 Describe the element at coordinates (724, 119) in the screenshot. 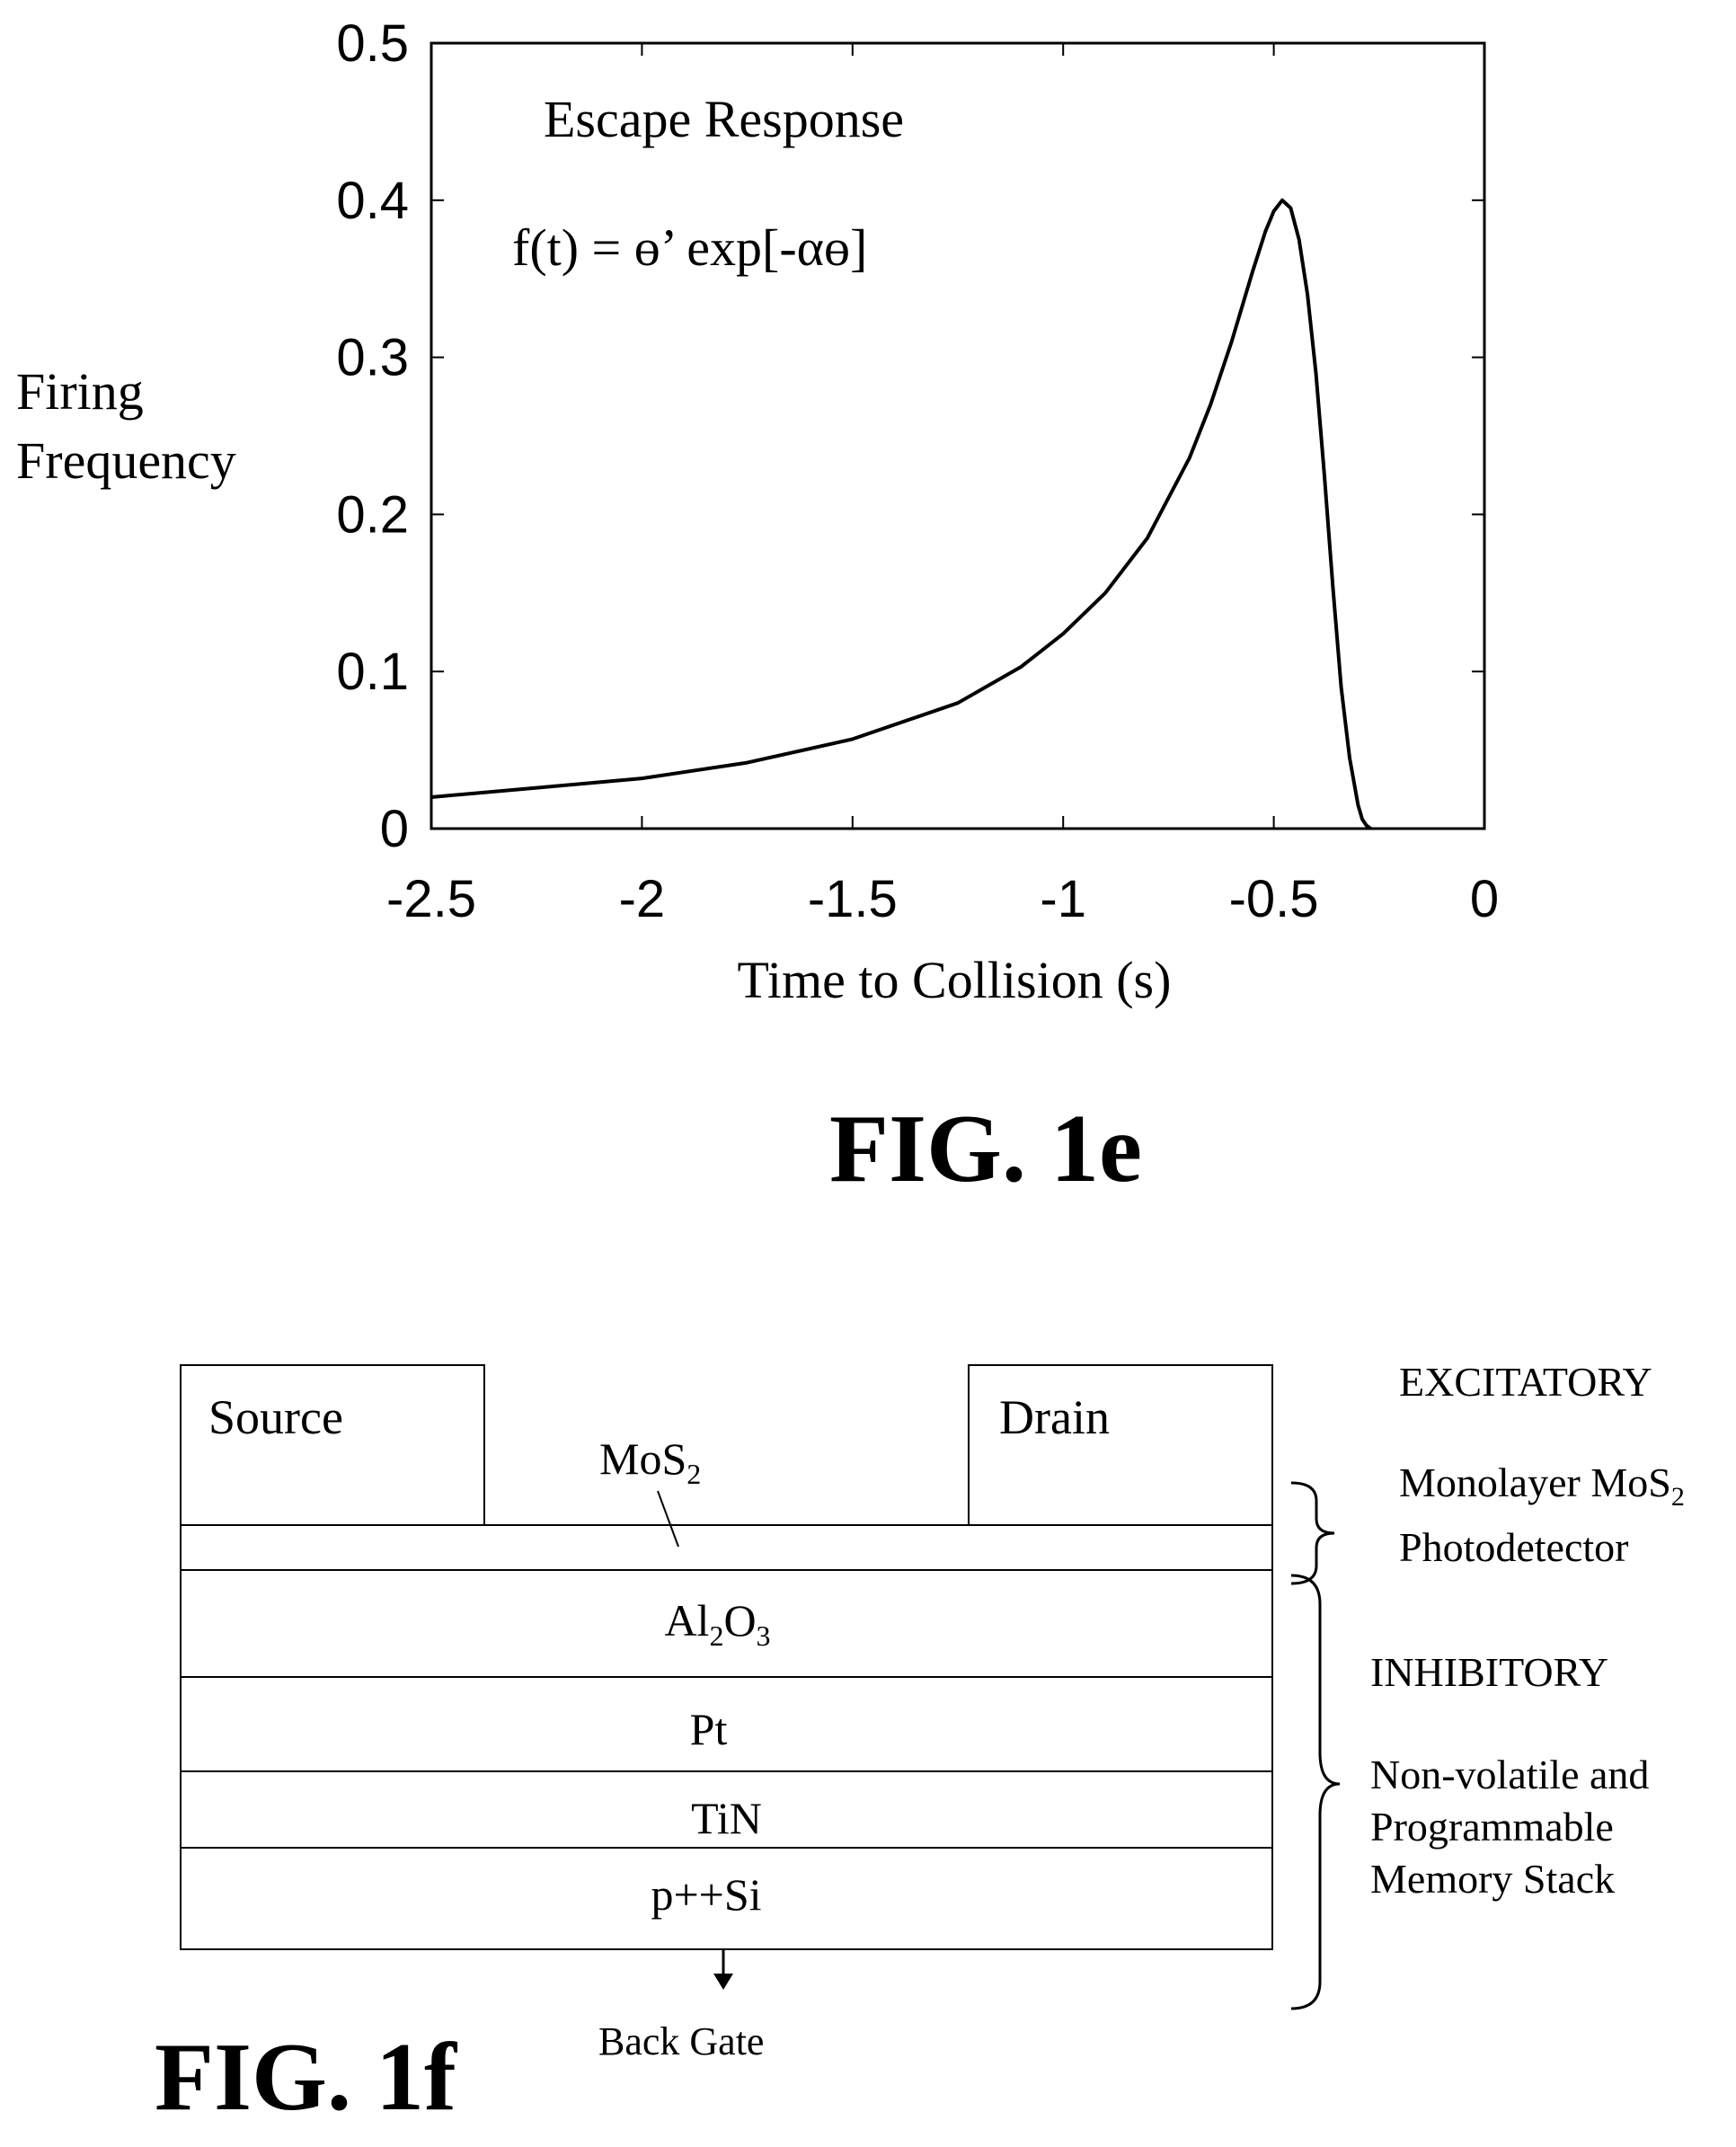

I see `chart-annotation-title: Escape Response` at that location.